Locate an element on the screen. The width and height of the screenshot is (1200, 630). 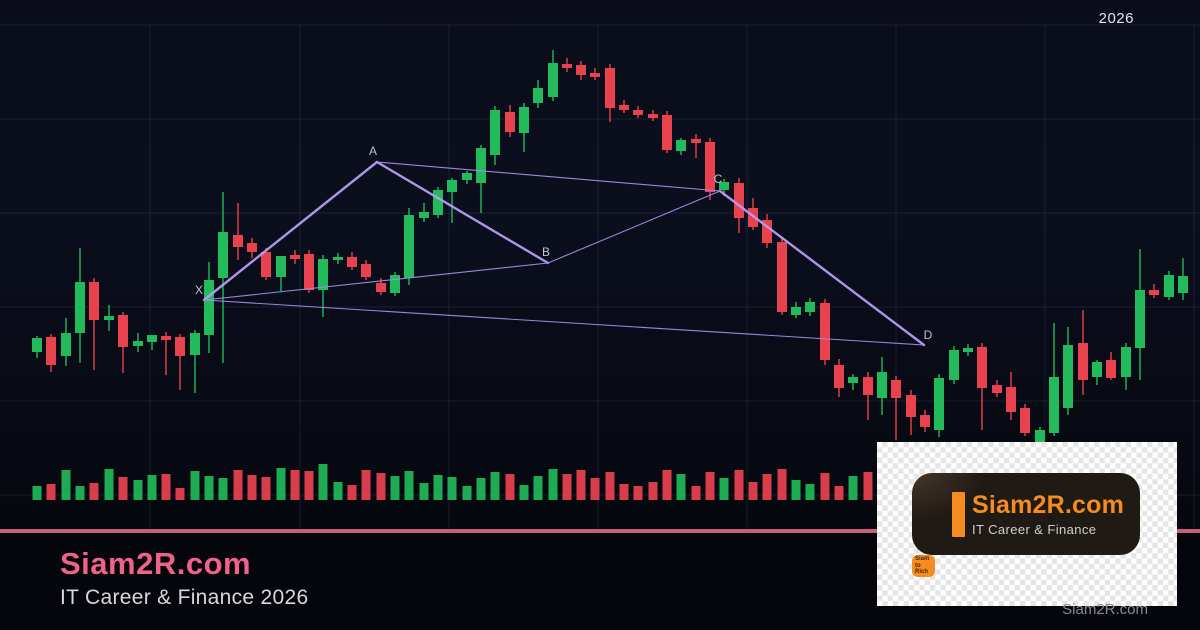
pattern-point-label-X: X is located at coordinates (199, 290).